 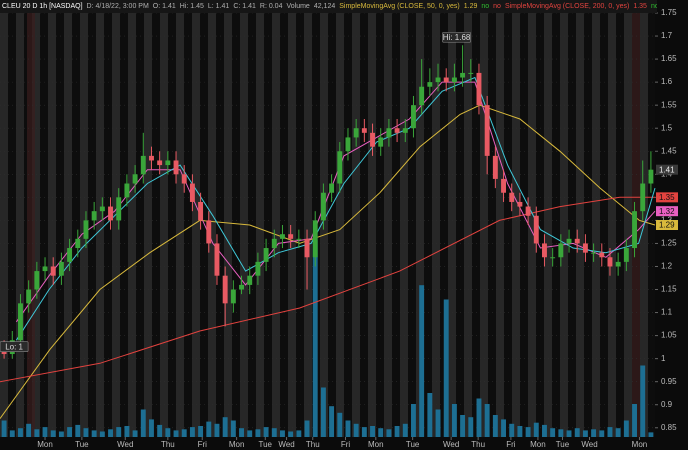 I want to click on low-label-text: Lo: 1, so click(x=14, y=346).